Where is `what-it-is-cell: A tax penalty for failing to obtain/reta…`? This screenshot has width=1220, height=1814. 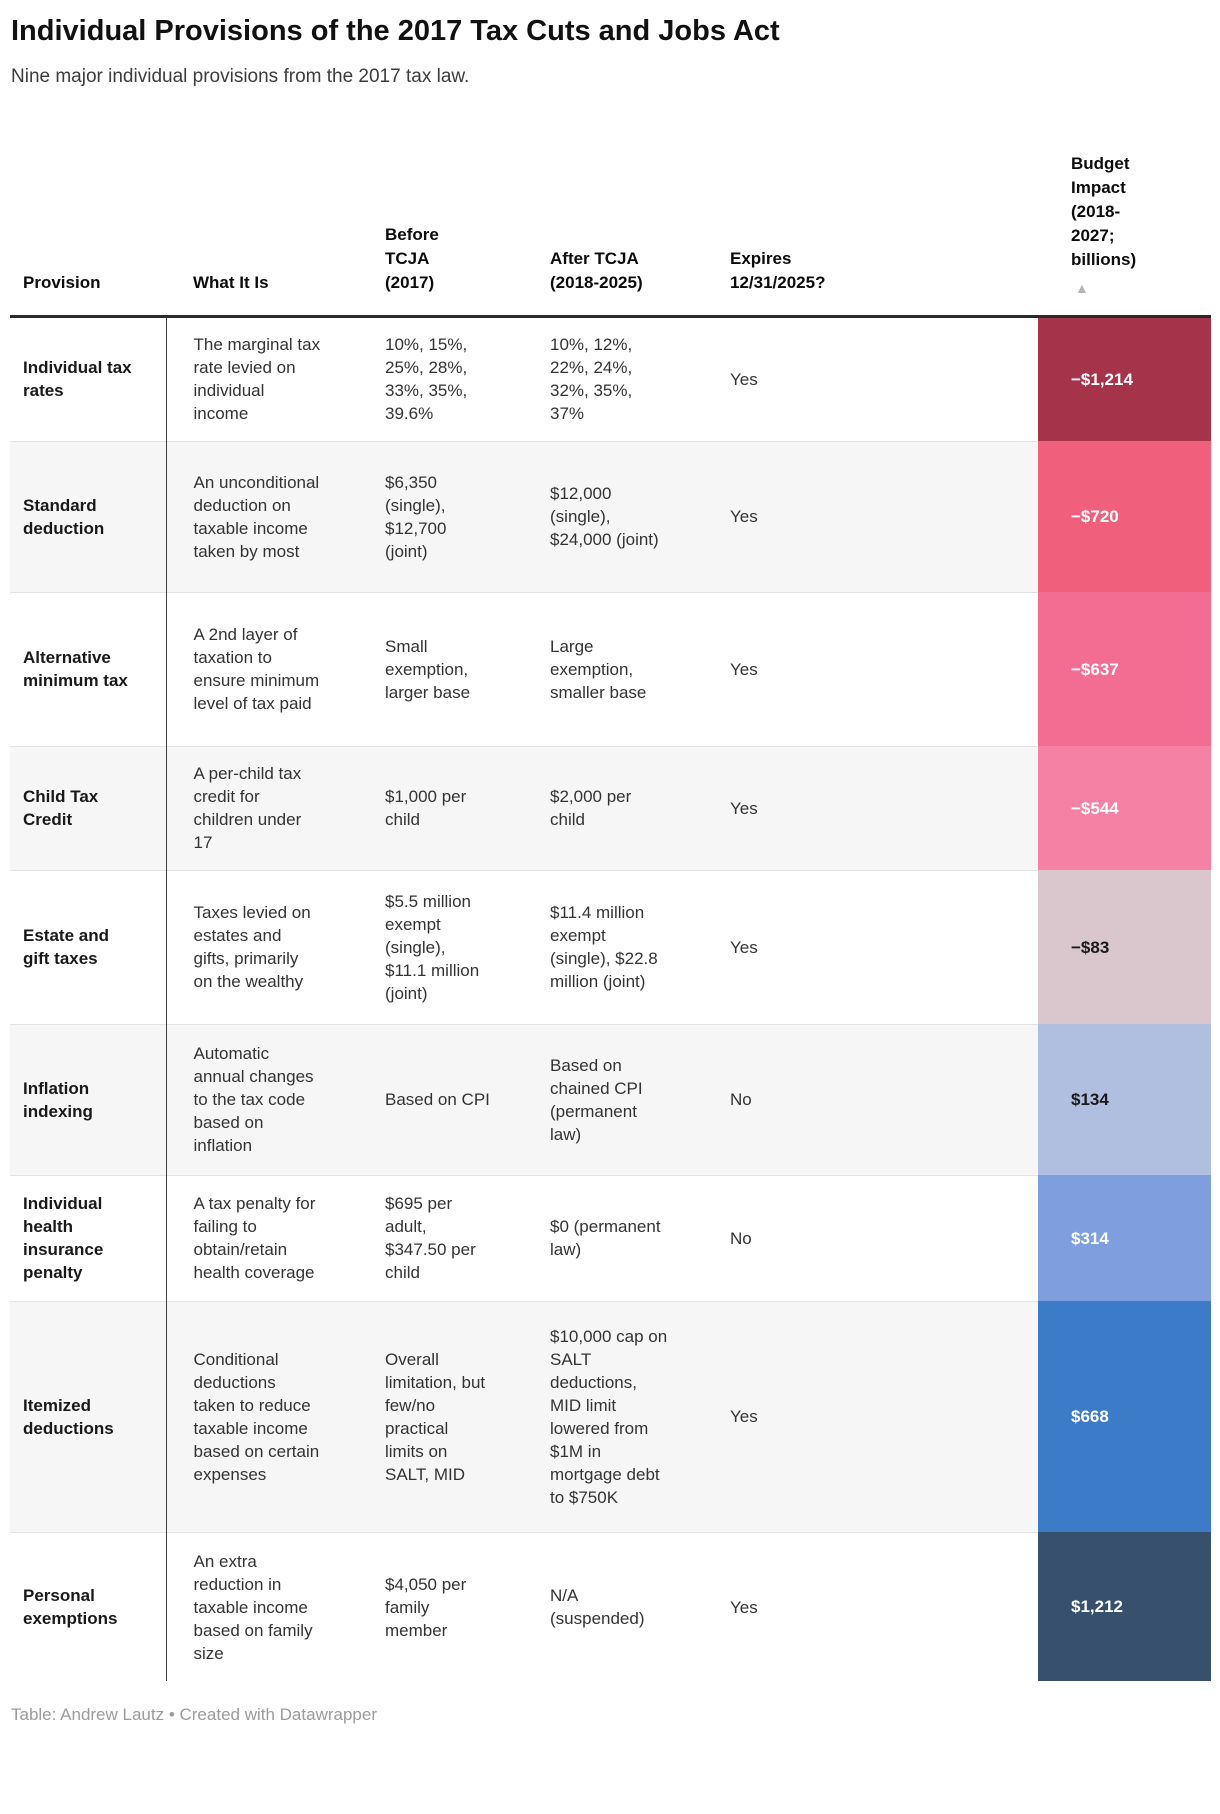 what-it-is-cell: A tax penalty for failing to obtain/reta… is located at coordinates (269, 1238).